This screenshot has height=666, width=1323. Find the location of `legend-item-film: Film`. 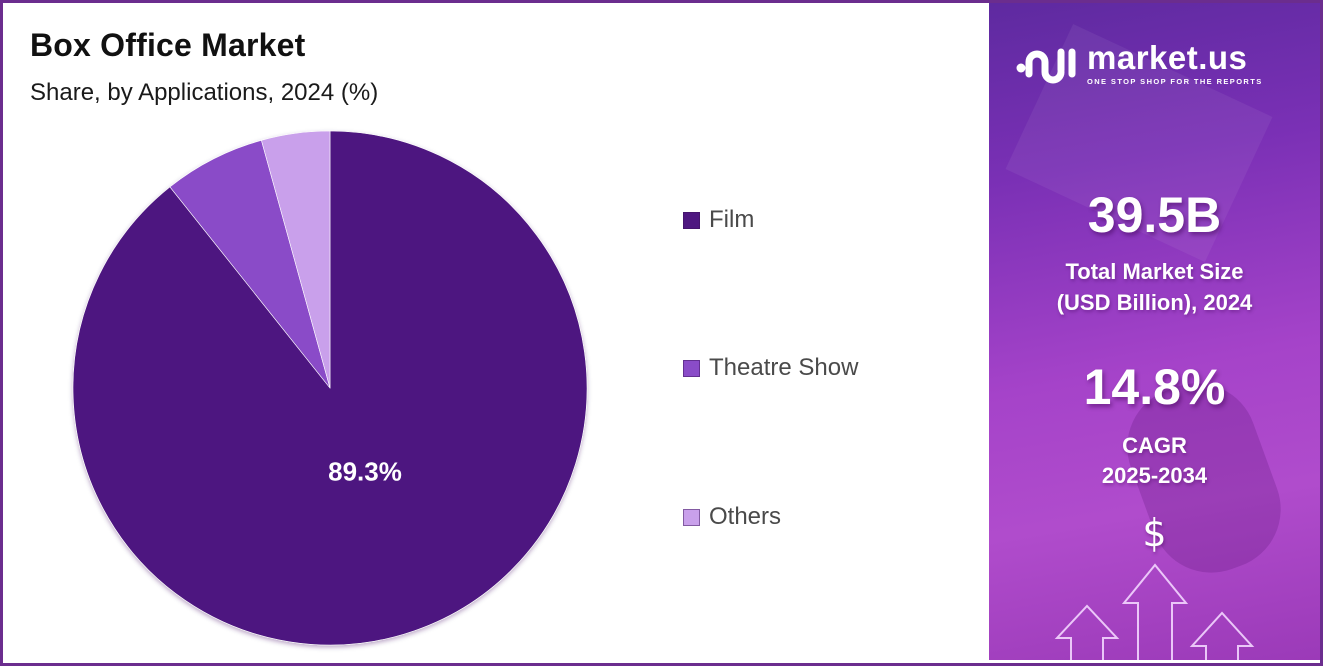

legend-item-film: Film is located at coordinates (718, 220).